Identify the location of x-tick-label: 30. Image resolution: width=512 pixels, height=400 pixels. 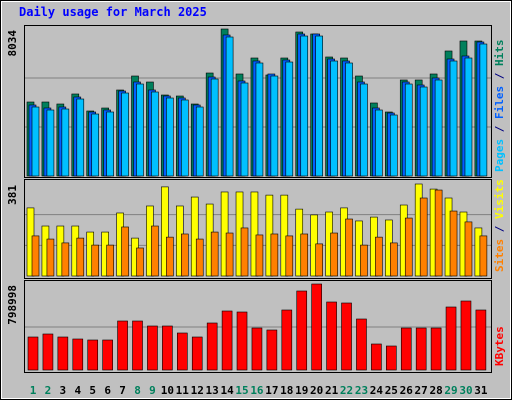
(465, 390).